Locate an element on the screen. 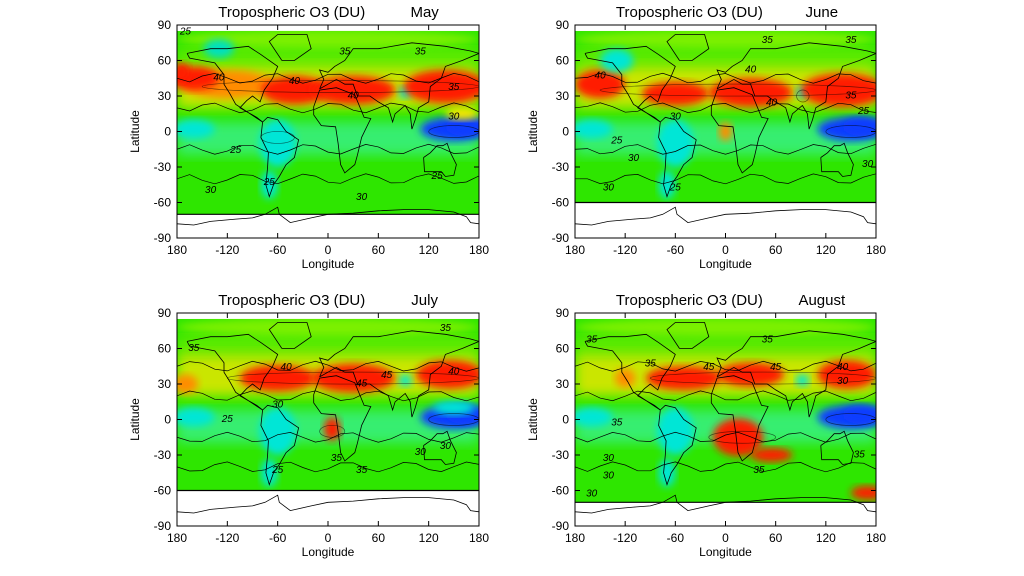  antarctic-coastline is located at coordinates (328, 504).